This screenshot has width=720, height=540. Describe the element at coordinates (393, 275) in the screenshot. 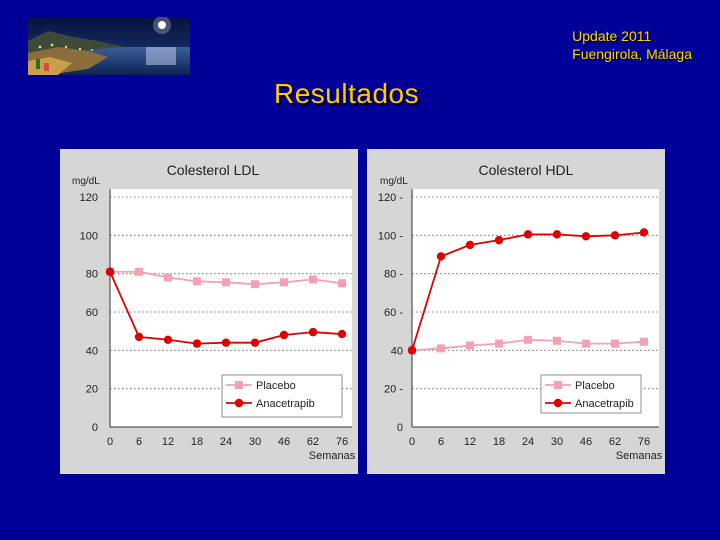

I see `y-tick-label: 80 -` at that location.